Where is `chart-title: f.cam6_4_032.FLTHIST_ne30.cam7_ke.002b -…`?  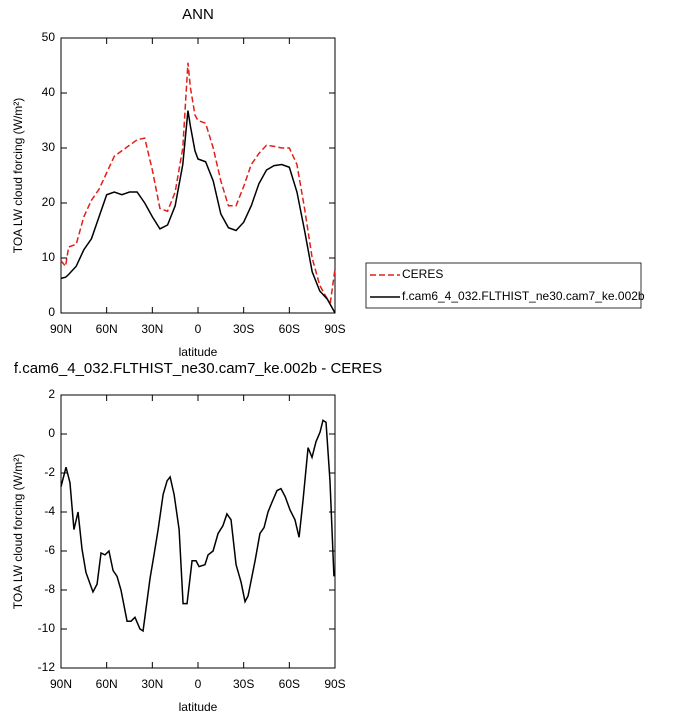 chart-title: f.cam6_4_032.FLTHIST_ne30.cam7_ke.002b -… is located at coordinates (198, 368).